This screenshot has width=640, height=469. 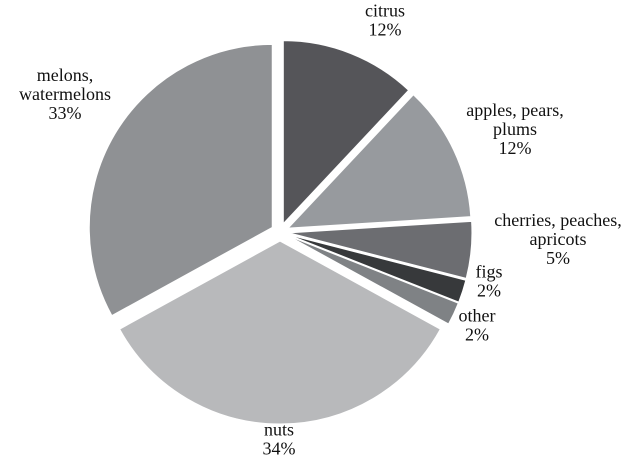 I want to click on slice-percent-other: 2%, so click(x=477, y=335).